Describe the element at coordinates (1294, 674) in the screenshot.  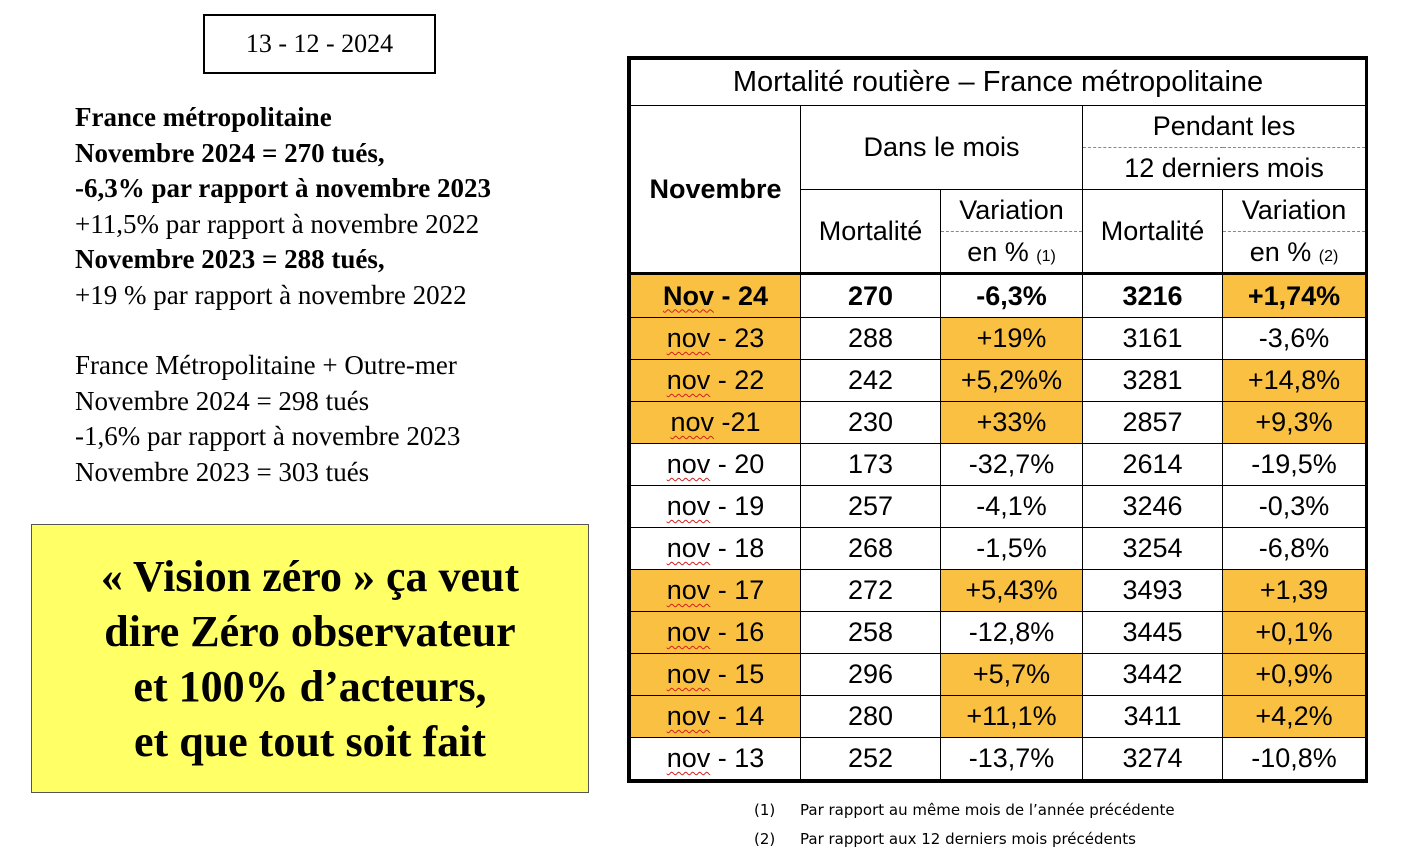
I see `variation-12m-cell: +0,9%` at that location.